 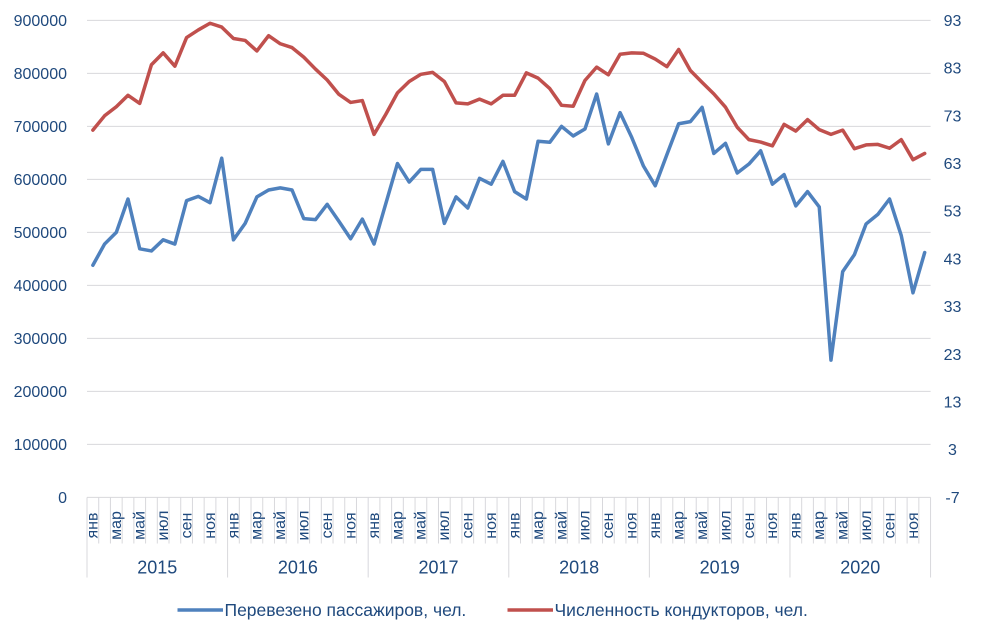 I want to click on svg-text: Перевезено пассажиров, чел., so click(x=346, y=610).